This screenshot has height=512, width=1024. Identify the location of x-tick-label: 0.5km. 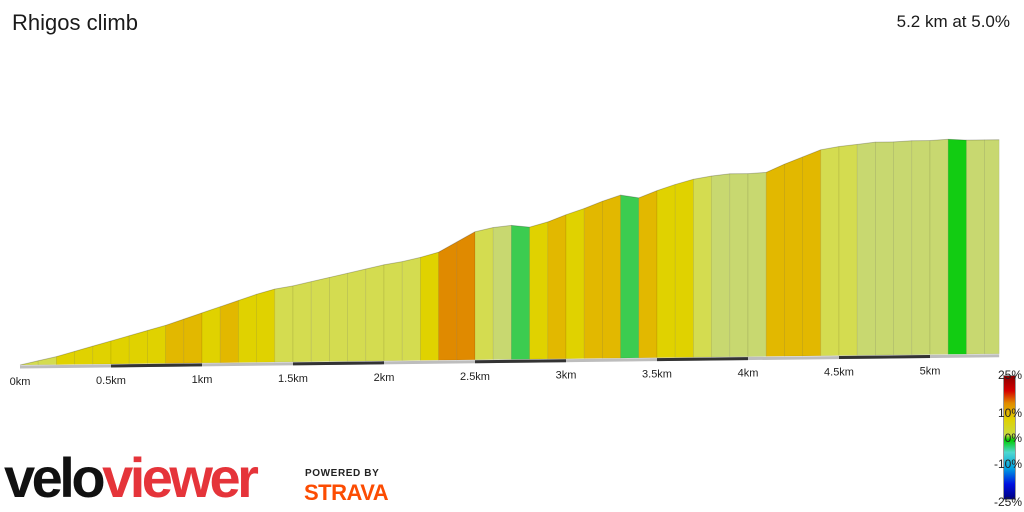
(111, 381).